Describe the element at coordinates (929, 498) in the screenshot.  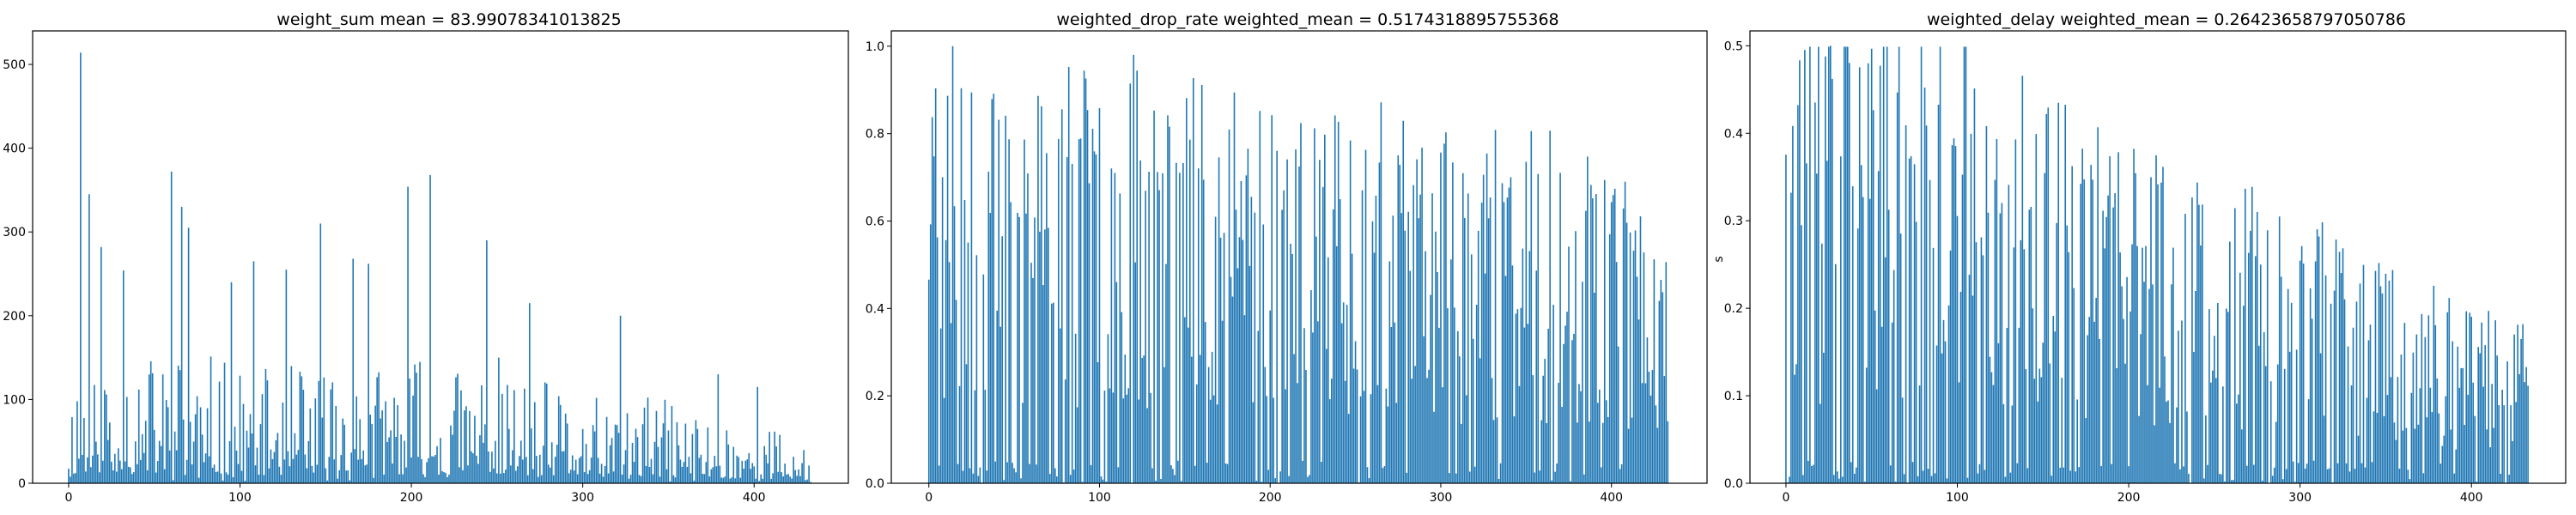
I see `drop-rate-x-tick-label: 0` at that location.